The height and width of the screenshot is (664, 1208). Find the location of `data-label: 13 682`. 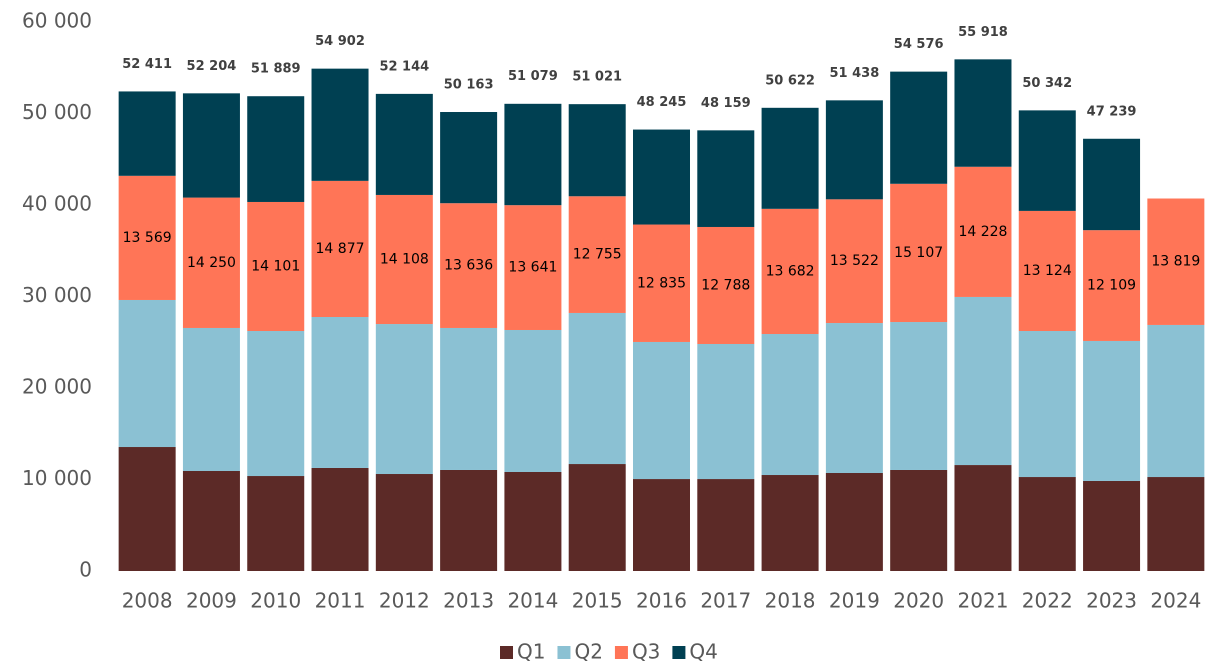

data-label: 13 682 is located at coordinates (790, 271).